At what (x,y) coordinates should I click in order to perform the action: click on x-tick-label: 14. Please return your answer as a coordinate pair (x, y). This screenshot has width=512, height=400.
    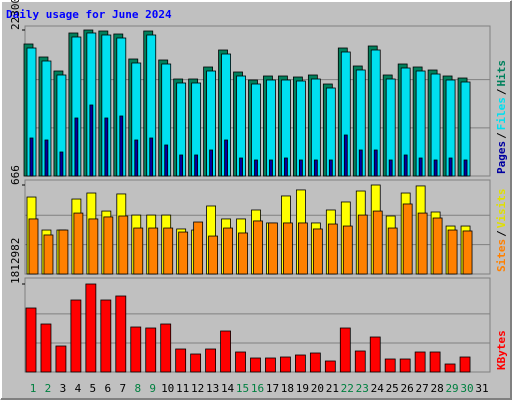
    Looking at the image, I should click on (228, 388).